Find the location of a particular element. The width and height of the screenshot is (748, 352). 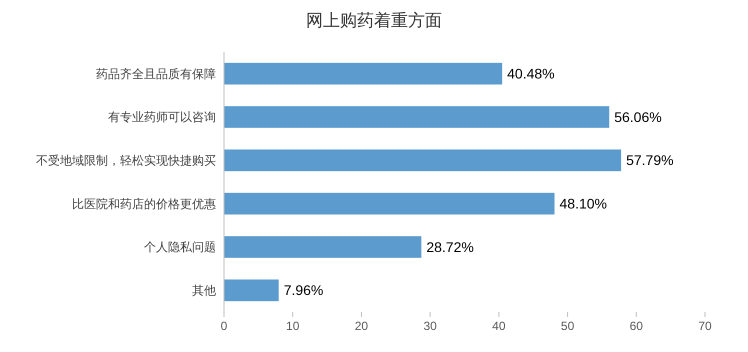

data-label: 56.06% is located at coordinates (638, 116).